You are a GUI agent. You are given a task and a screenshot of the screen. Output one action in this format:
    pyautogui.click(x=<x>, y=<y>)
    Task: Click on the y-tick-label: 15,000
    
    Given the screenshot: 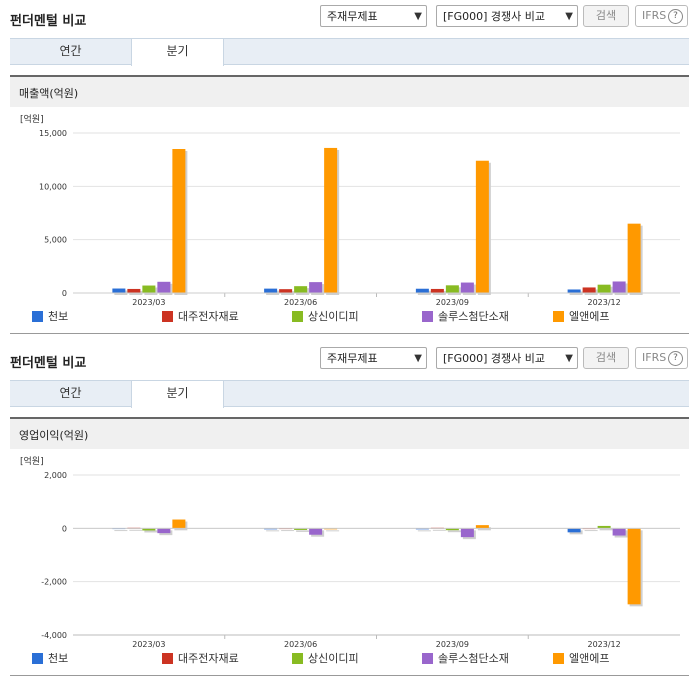 What is the action you would take?
    pyautogui.click(x=53, y=133)
    